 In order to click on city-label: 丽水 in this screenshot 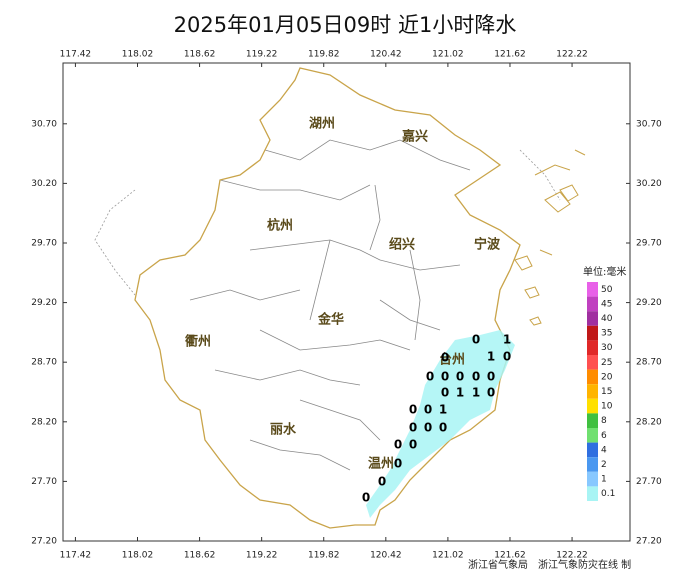, I will do `click(283, 430)`.